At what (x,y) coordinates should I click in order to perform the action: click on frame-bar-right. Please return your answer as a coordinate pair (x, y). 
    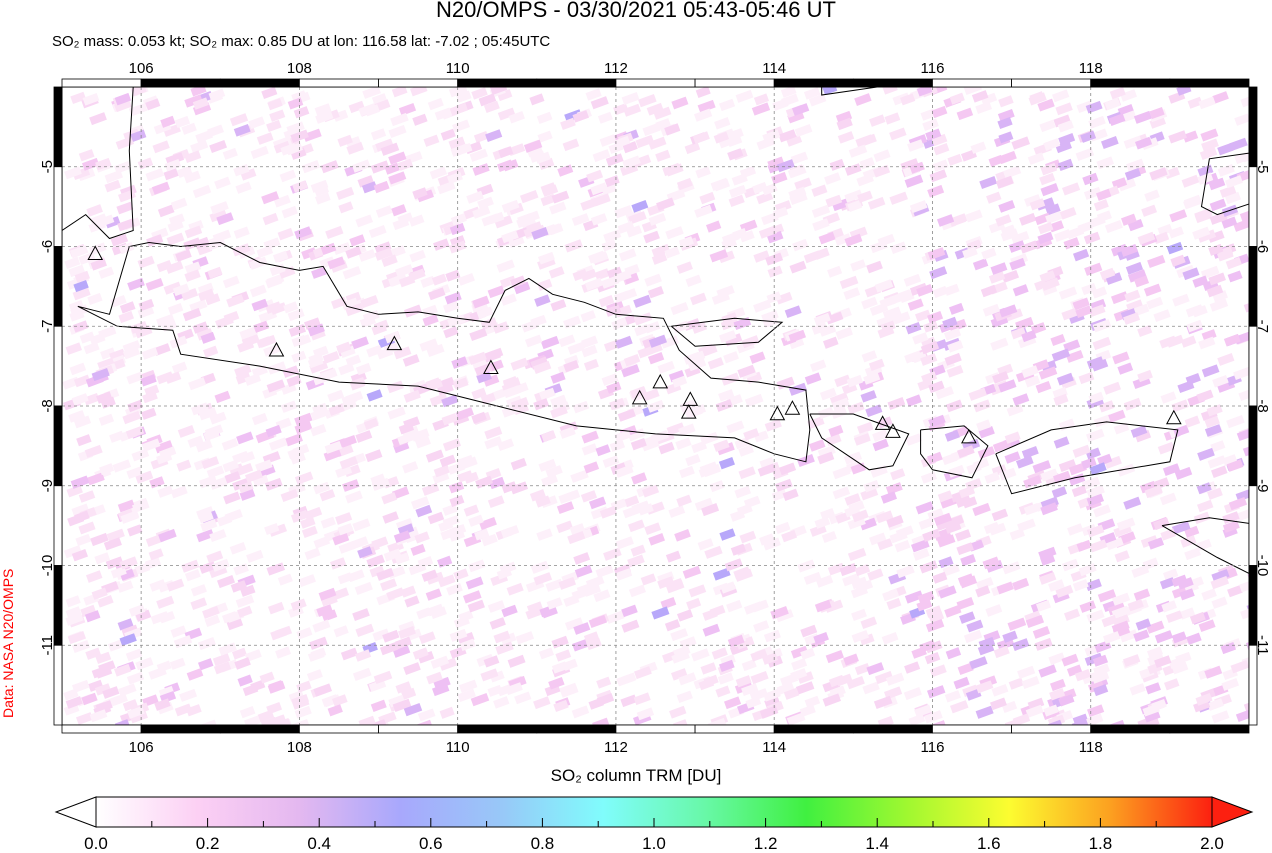
    Looking at the image, I should click on (1253, 605).